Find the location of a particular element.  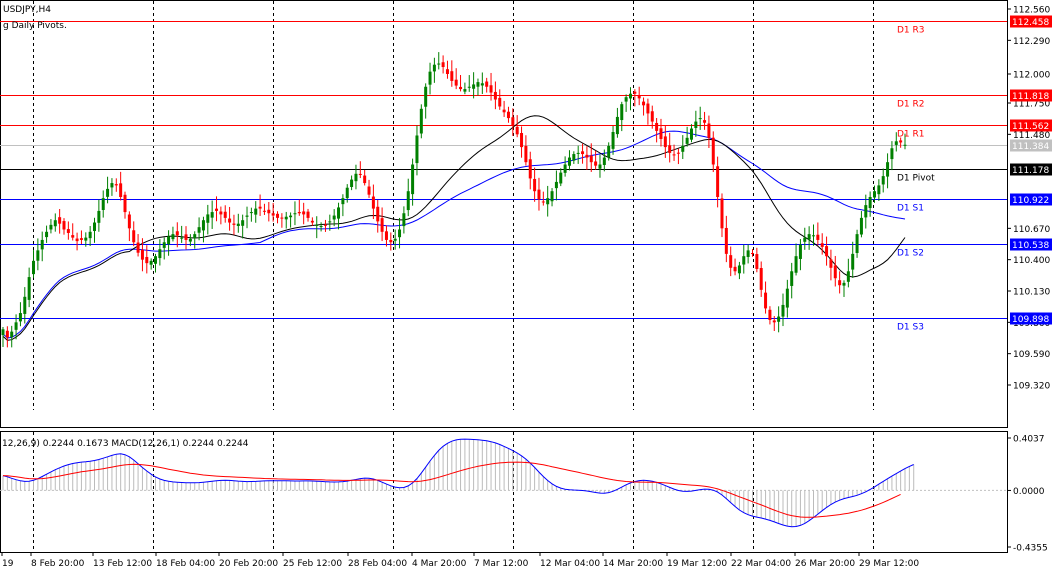

macd-axis: 0.4037 0.0000 -0.4355 is located at coordinates (1027, 494).